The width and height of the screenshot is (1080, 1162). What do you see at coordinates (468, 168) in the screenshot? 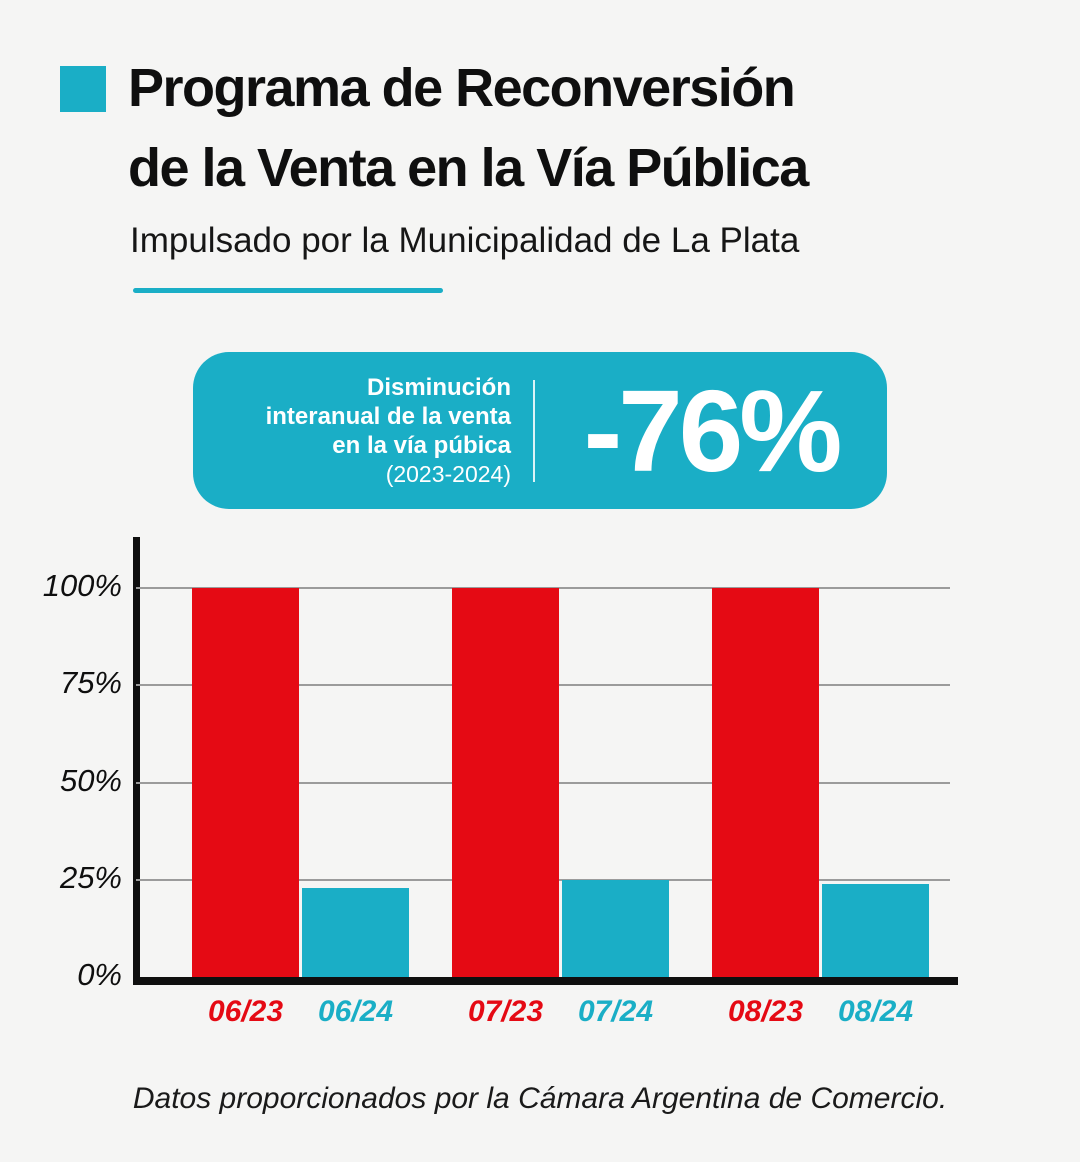
I see `page-title-line2: de la Venta en la Vía Pública` at bounding box center [468, 168].